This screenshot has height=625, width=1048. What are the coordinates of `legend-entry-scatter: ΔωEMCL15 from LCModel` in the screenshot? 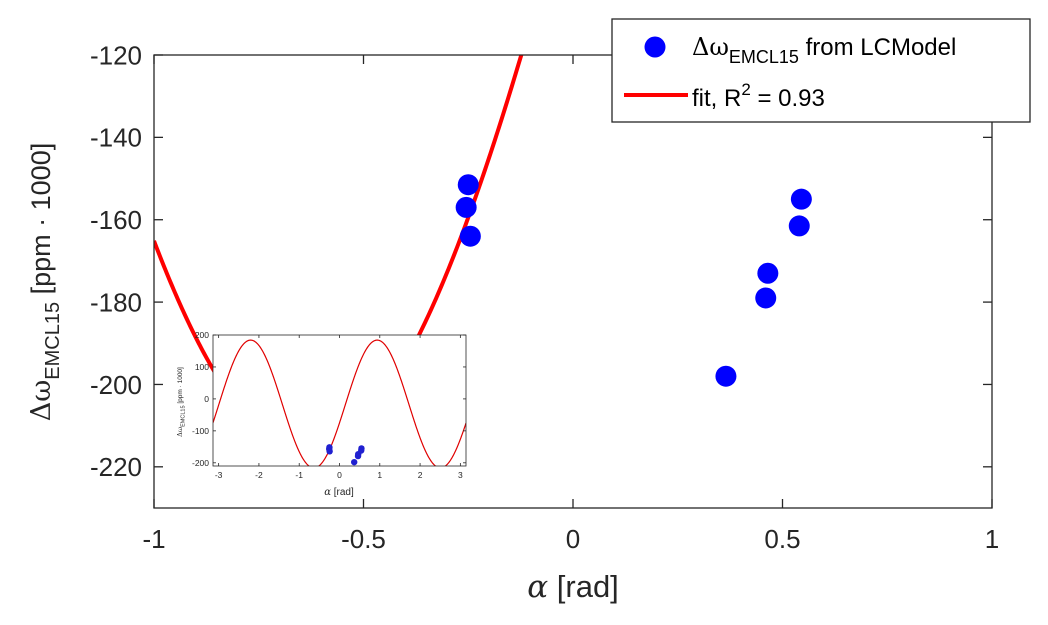 It's located at (800, 50).